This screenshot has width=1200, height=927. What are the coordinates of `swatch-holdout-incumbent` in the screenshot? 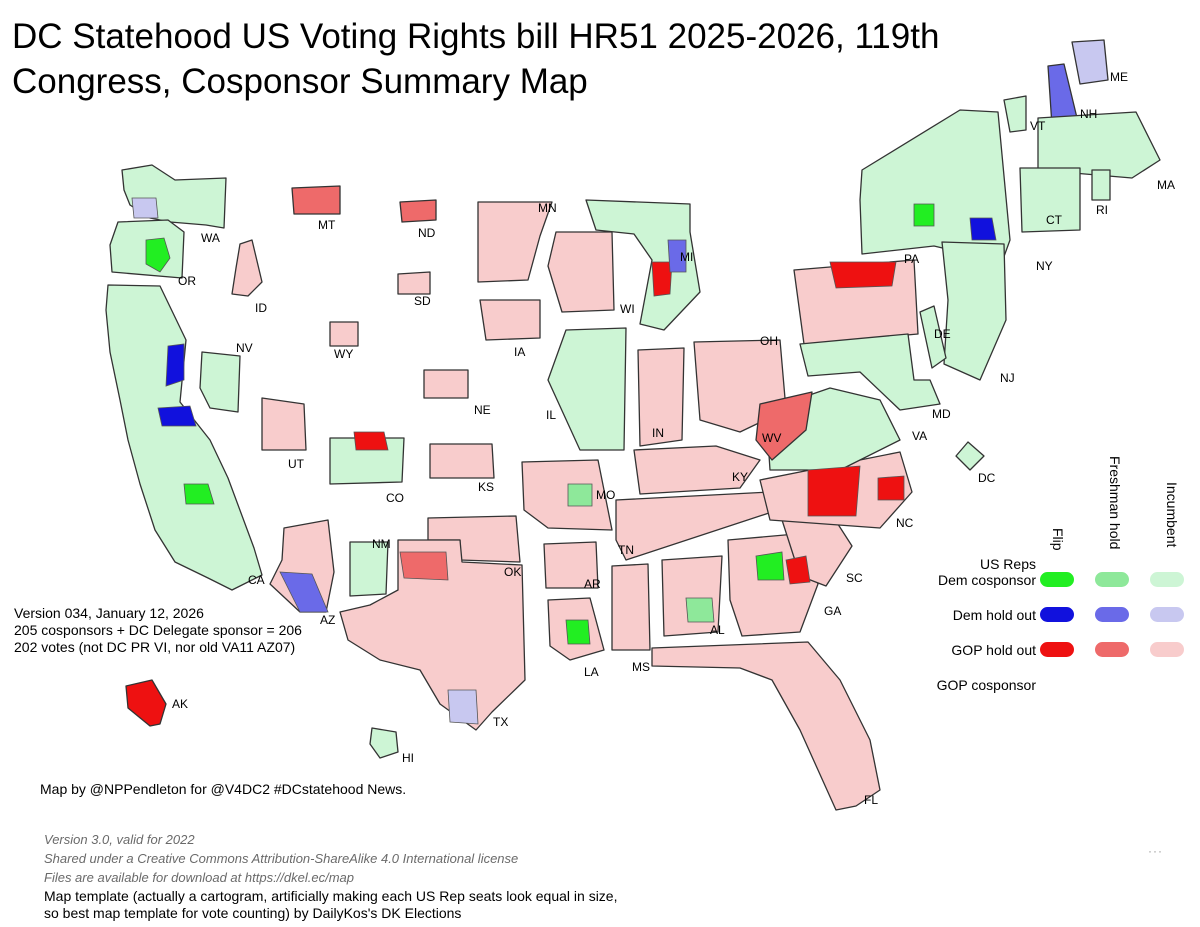 It's located at (1167, 614).